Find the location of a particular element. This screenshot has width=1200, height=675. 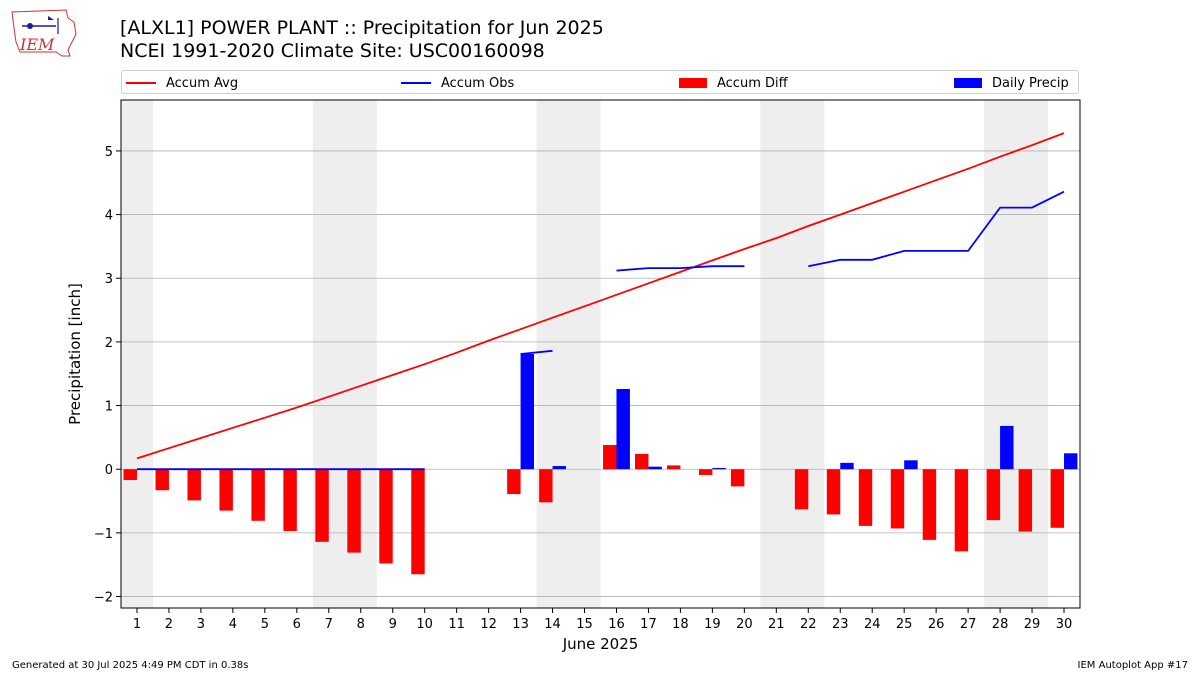

legend-item-accum-avg: Accum Avg is located at coordinates (182, 83).